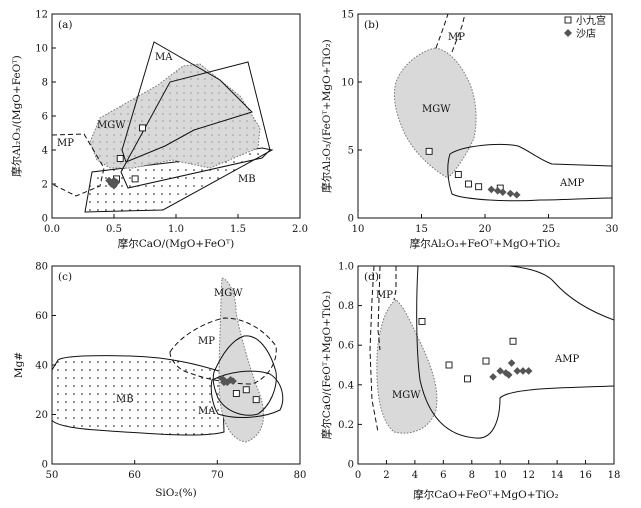 Image resolution: width=641 pixels, height=508 pixels. What do you see at coordinates (384, 295) in the screenshot?
I see `region-label-mp-d: MP` at bounding box center [384, 295].